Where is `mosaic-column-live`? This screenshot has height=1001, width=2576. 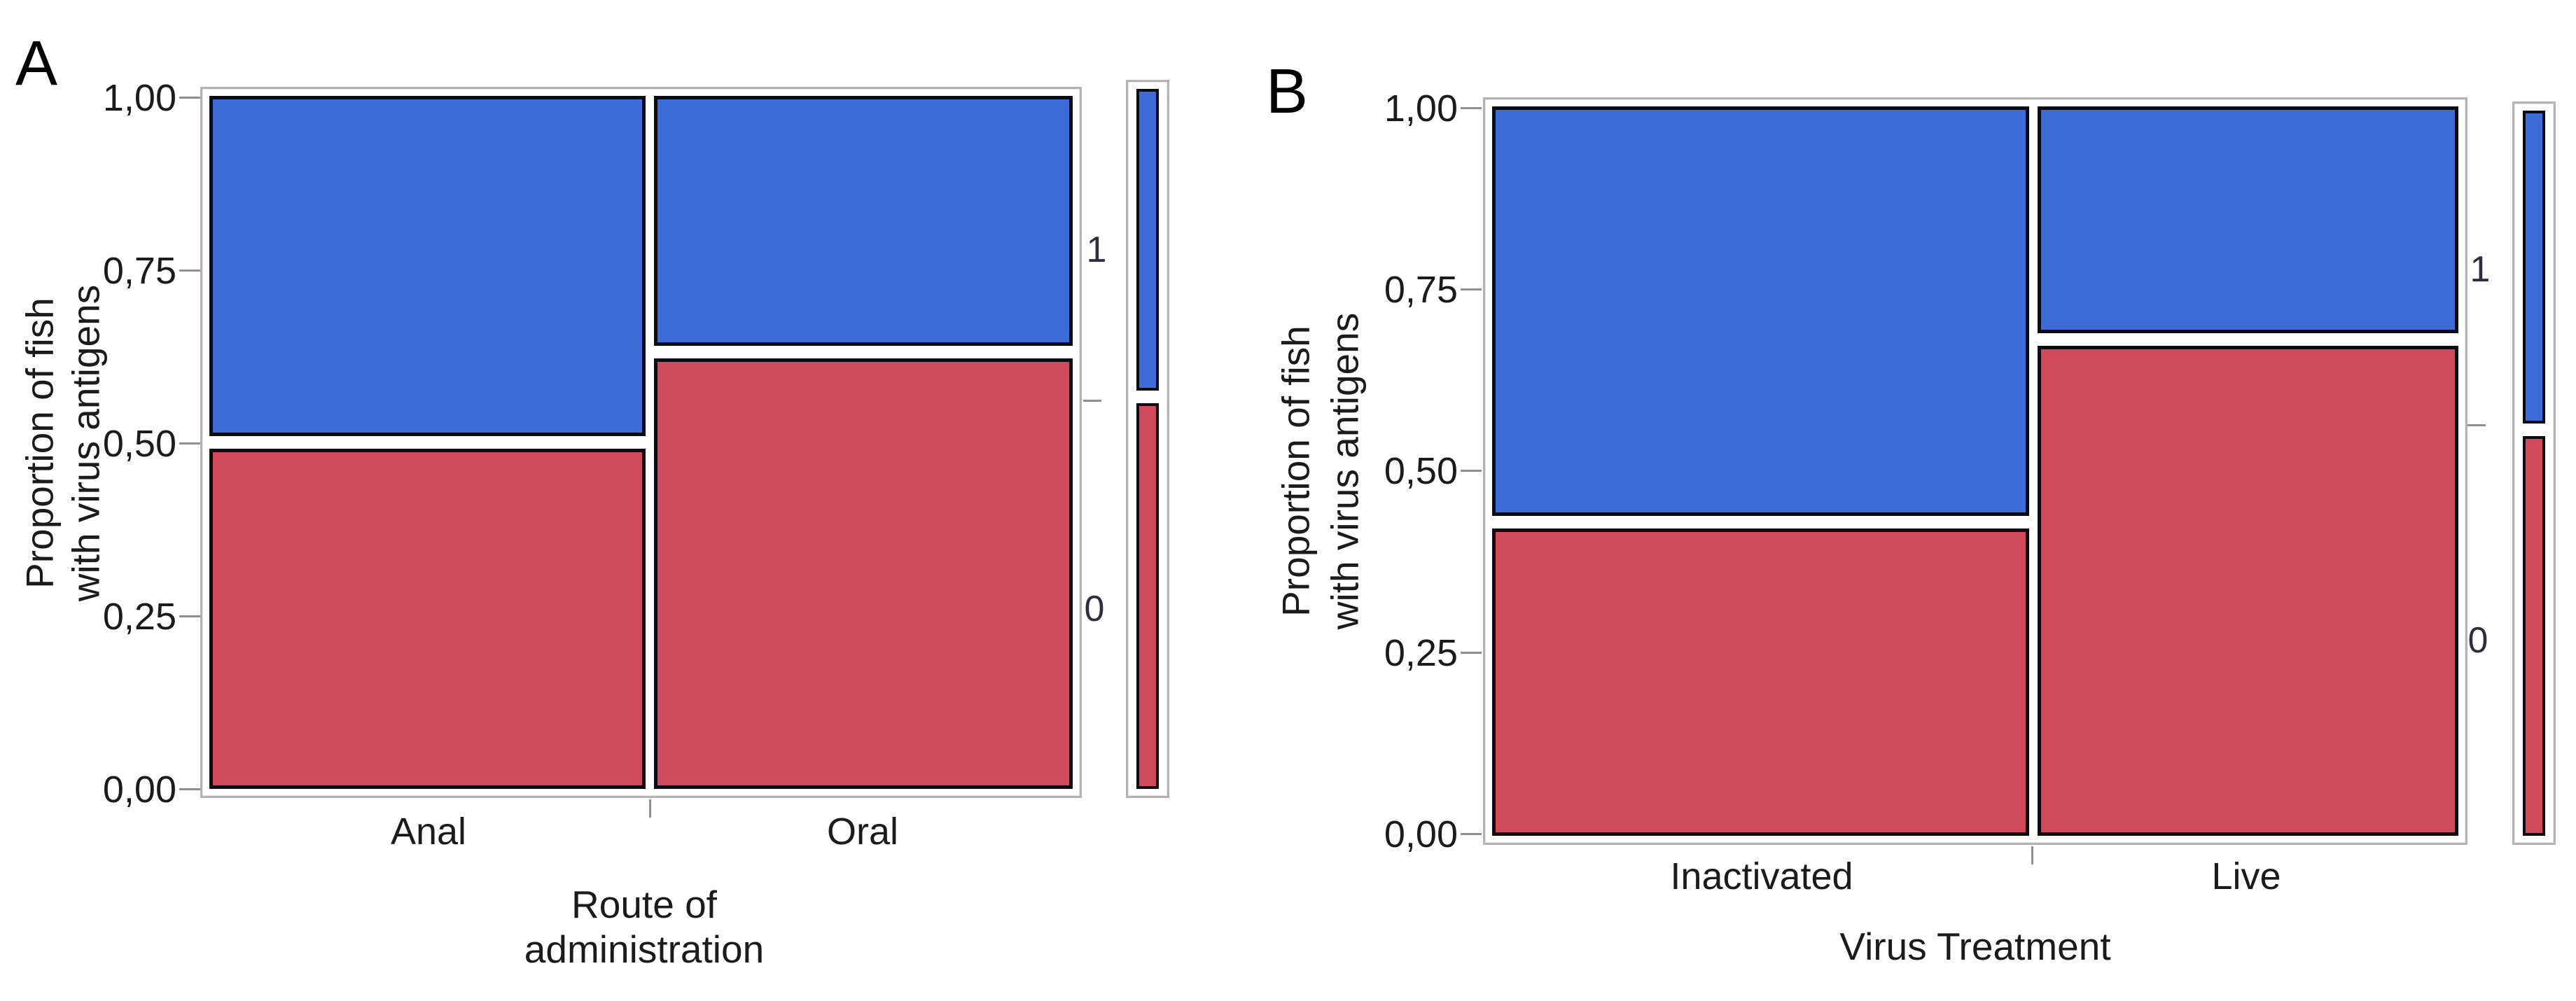
mosaic-column-live is located at coordinates (2247, 471).